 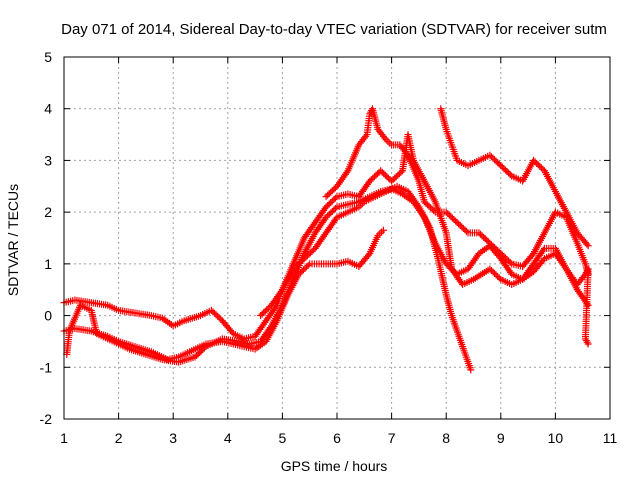 What do you see at coordinates (228, 438) in the screenshot?
I see `x-tick-label: 4` at bounding box center [228, 438].